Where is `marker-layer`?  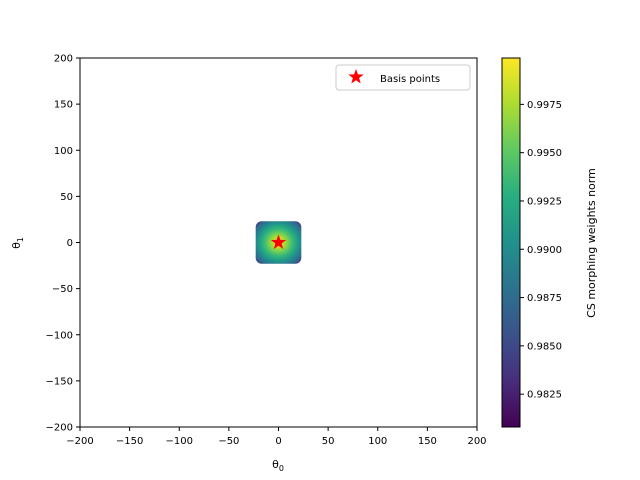 marker-layer is located at coordinates (278, 241).